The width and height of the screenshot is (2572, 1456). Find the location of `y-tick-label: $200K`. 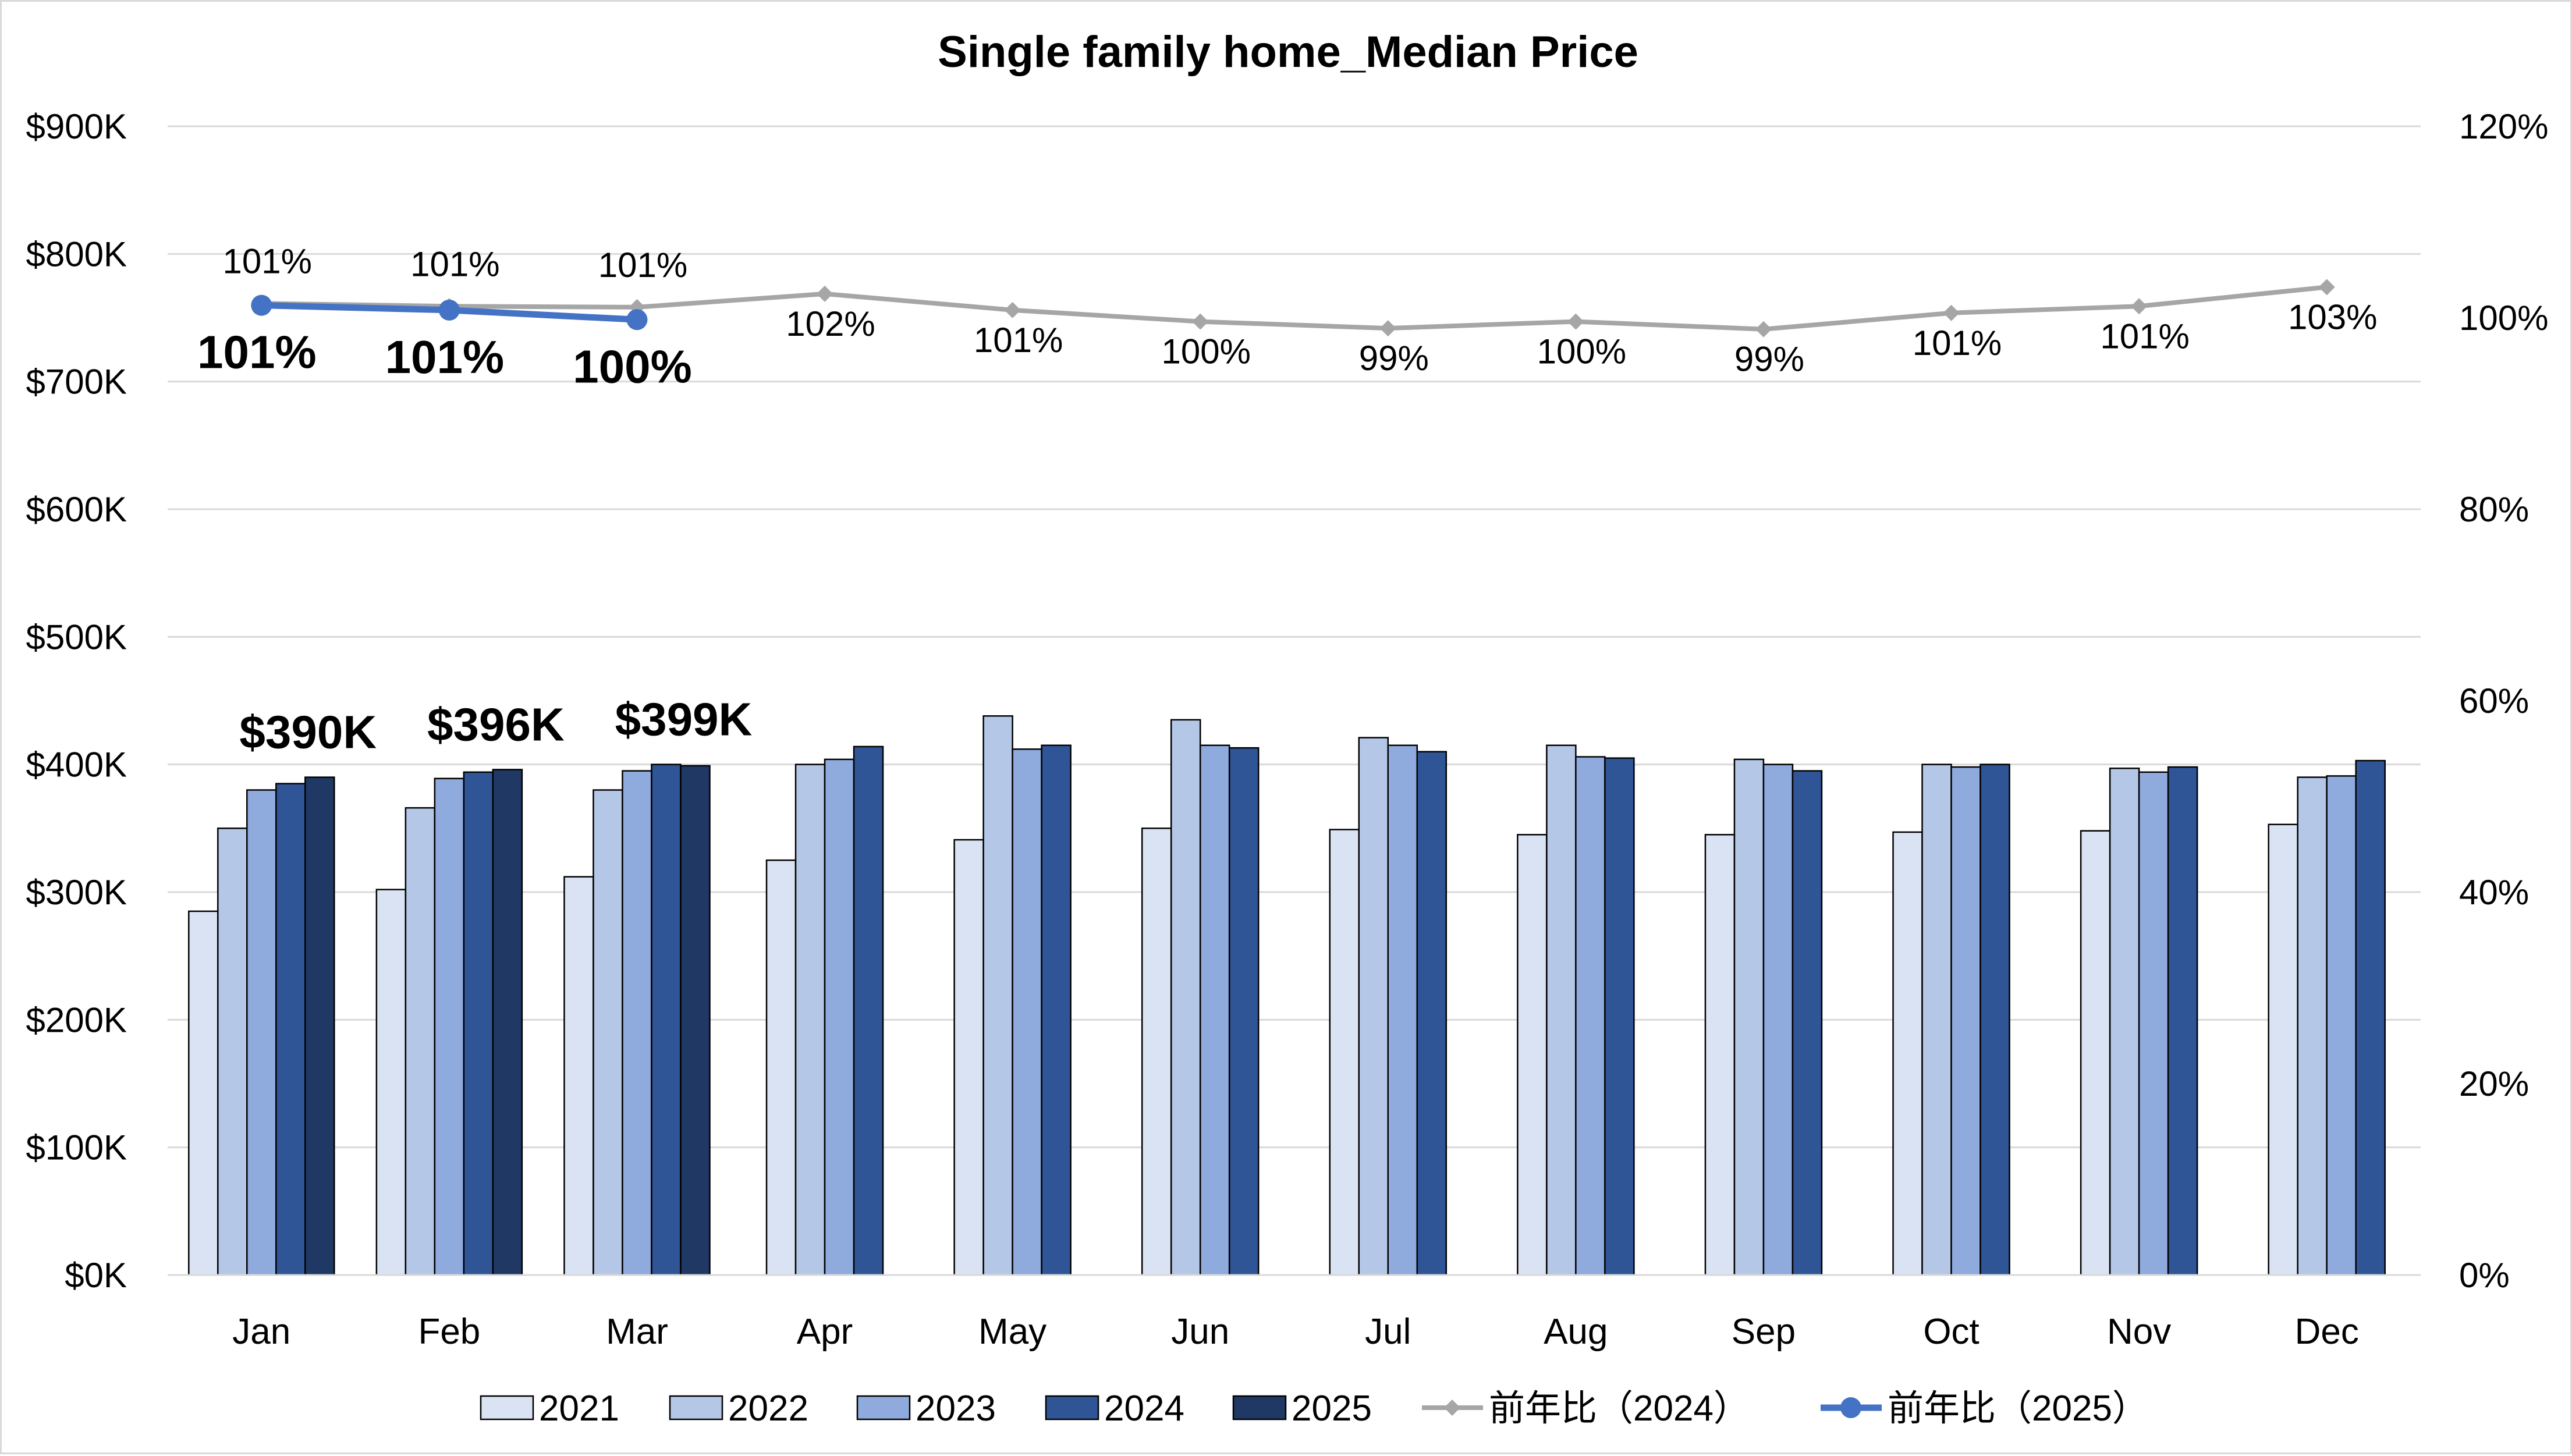

y-tick-label: $200K is located at coordinates (76, 1019).